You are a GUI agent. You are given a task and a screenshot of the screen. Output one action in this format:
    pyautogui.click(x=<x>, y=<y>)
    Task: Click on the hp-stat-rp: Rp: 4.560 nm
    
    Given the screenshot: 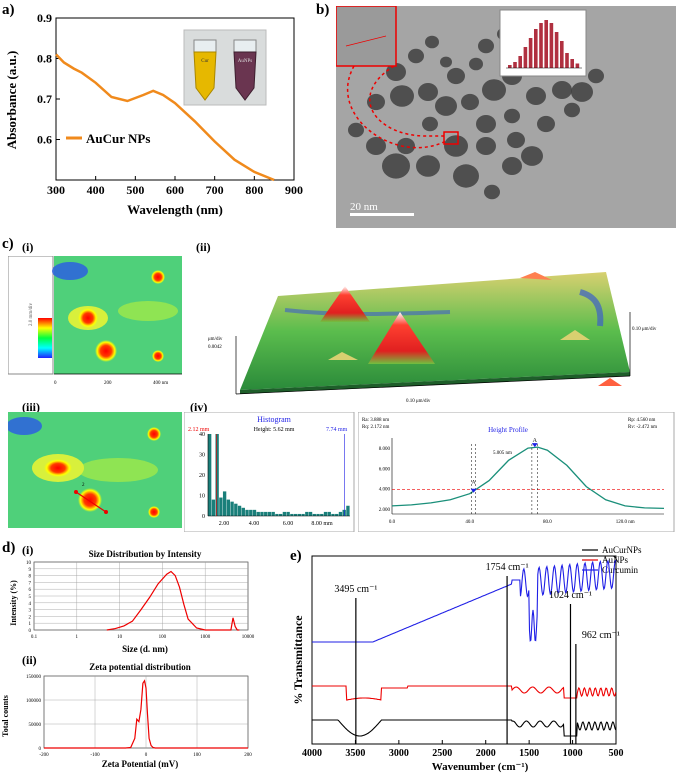 What is the action you would take?
    pyautogui.click(x=641, y=420)
    